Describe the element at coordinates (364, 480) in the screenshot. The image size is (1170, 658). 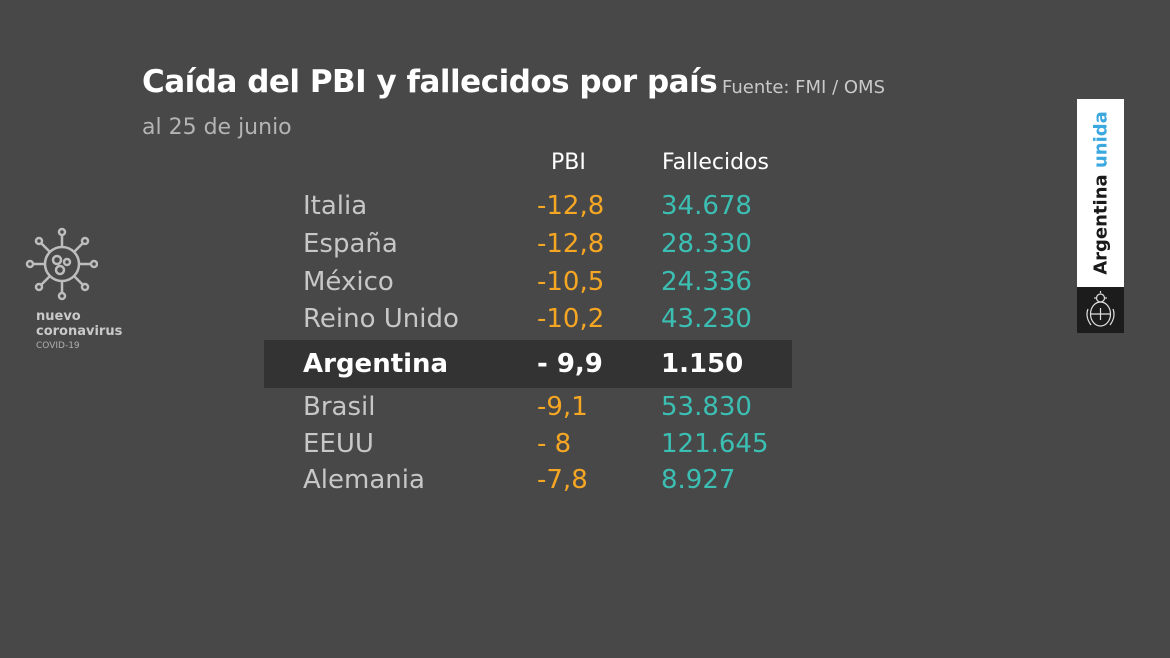
I see `country-name: Alemania` at that location.